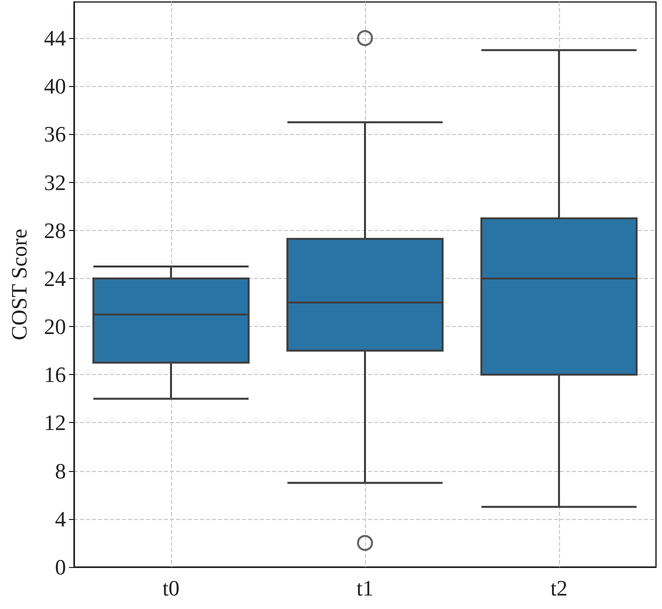  Describe the element at coordinates (55, 86) in the screenshot. I see `y-tick-label: 40` at that location.